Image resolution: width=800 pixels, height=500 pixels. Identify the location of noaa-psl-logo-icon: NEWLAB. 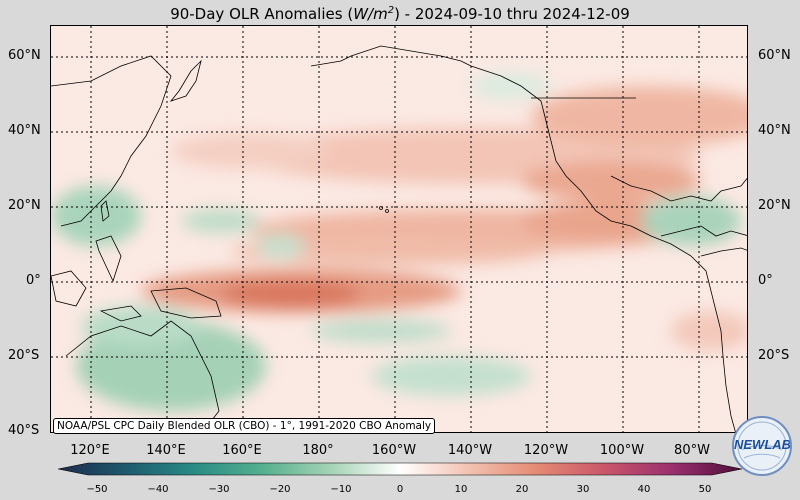
(762, 446).